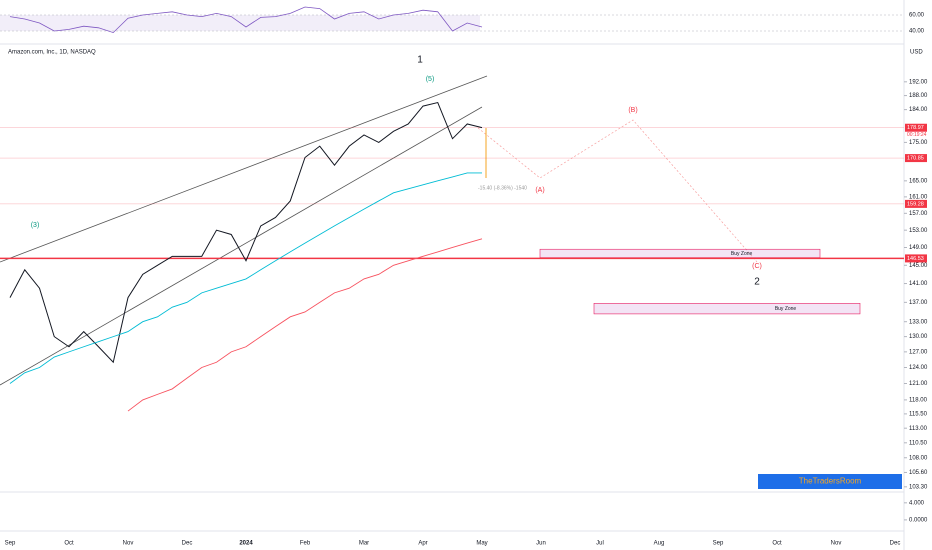  I want to click on y-tick-label: 137.00, so click(918, 303).